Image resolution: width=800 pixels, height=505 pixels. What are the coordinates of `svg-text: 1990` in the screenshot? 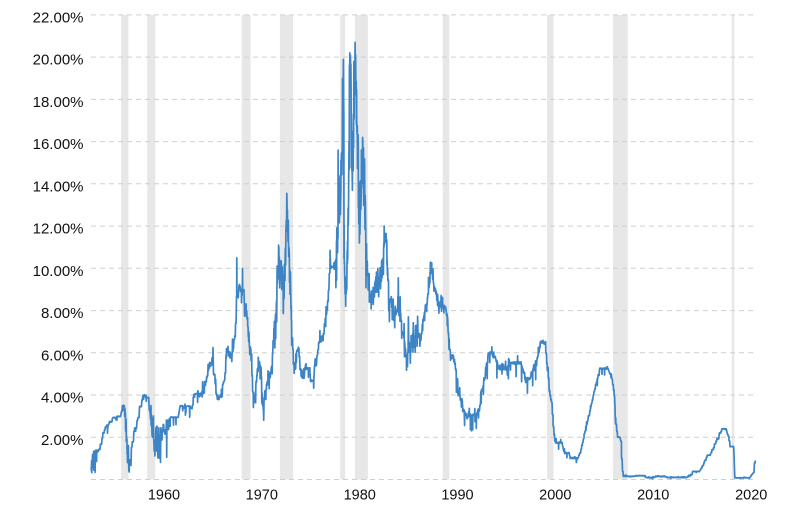 It's located at (457, 496).